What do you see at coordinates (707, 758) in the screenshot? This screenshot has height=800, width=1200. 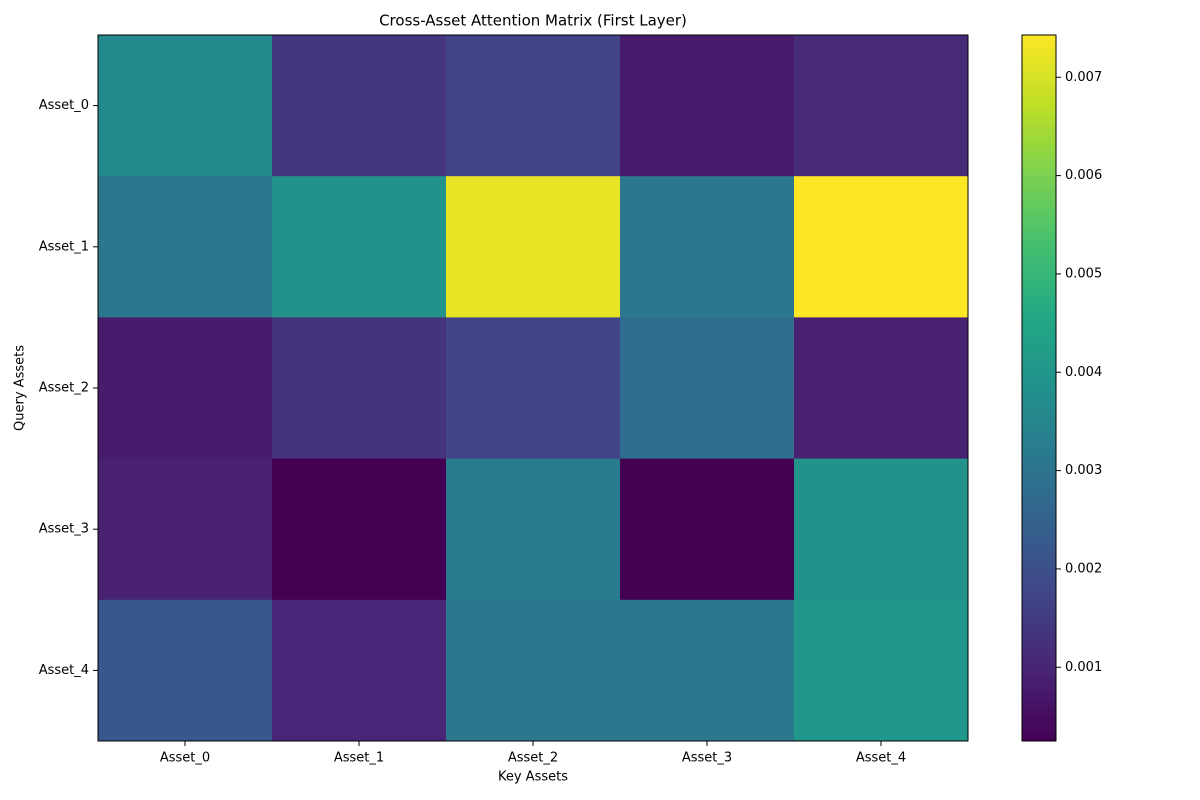 I see `x-tick-label: Asset_3` at bounding box center [707, 758].